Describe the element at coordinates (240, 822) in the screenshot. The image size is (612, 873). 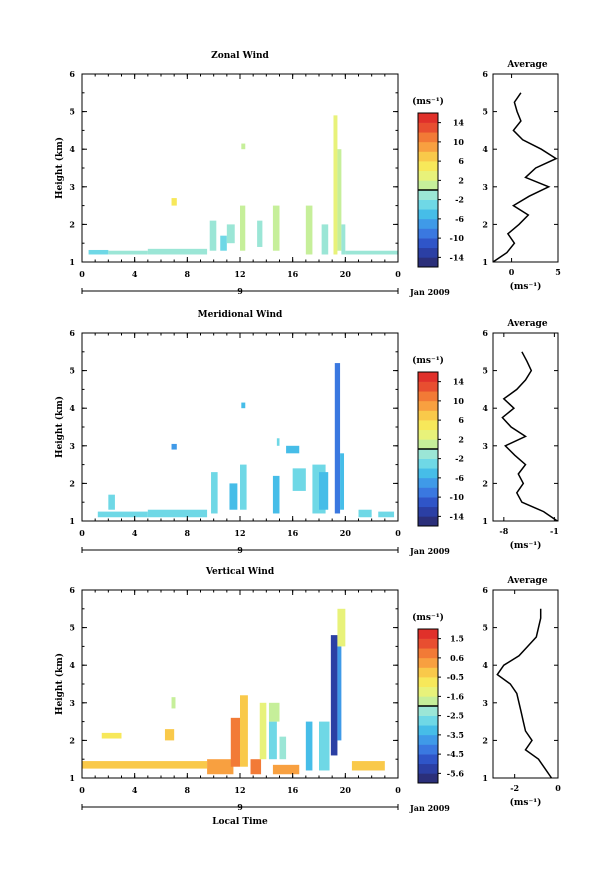
I see `x-axis-label: Local Time` at that location.